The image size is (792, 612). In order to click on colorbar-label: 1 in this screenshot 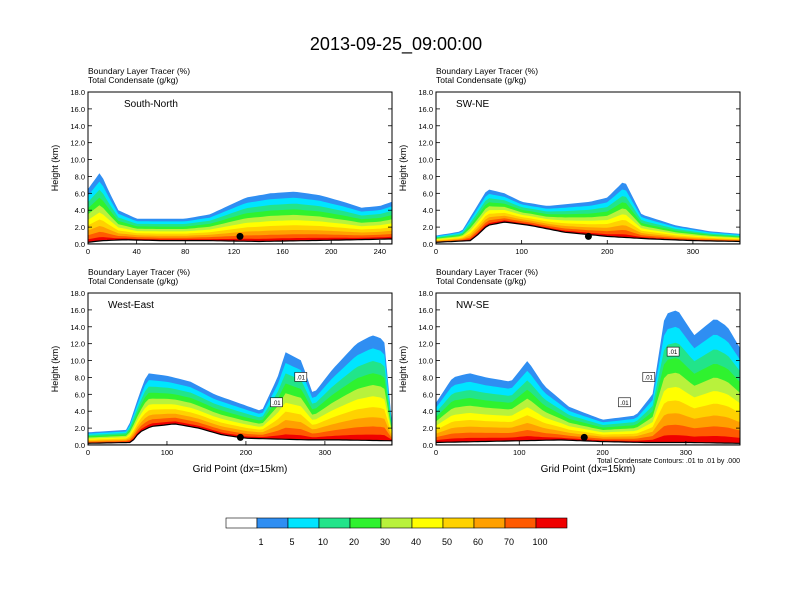, I will do `click(260, 542)`.